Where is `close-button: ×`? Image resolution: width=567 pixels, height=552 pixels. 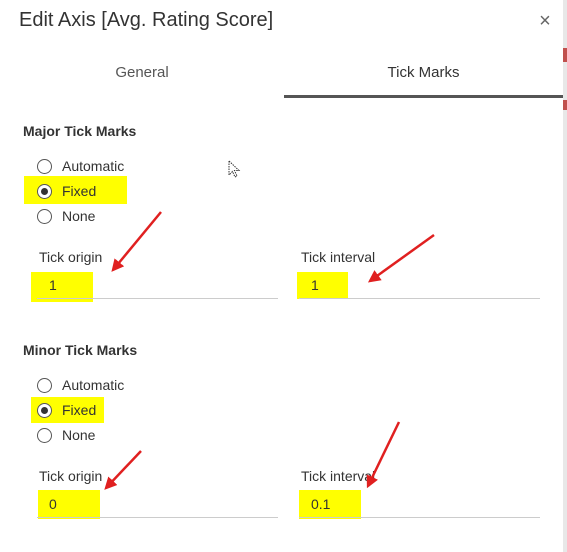 close-button: × is located at coordinates (545, 21).